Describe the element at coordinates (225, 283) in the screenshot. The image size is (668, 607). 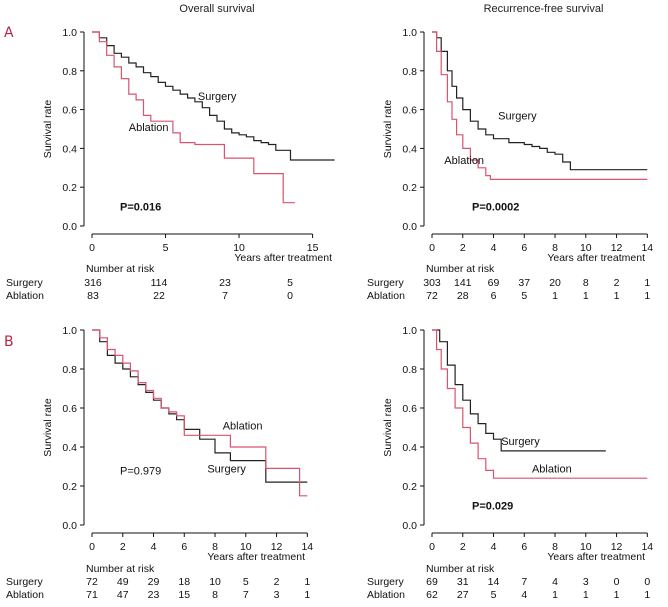
I see `risk-value: 23` at that location.